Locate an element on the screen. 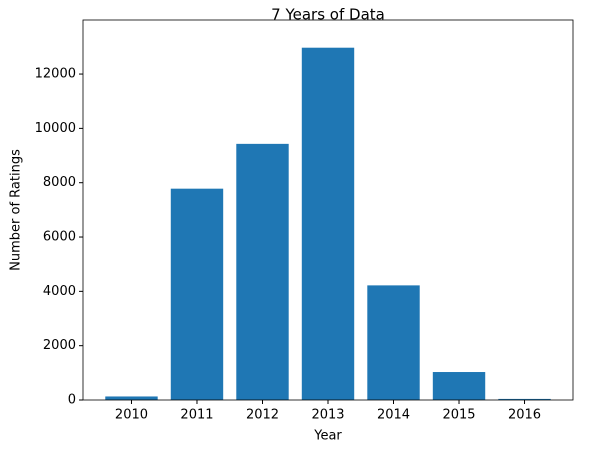  x-tick-label: 2011 is located at coordinates (196, 415).